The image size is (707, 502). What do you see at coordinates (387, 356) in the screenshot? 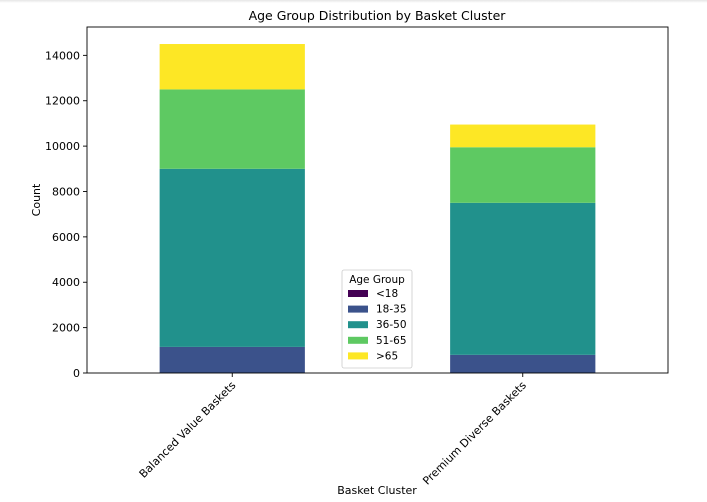
I see `legend-label: >65` at bounding box center [387, 356].